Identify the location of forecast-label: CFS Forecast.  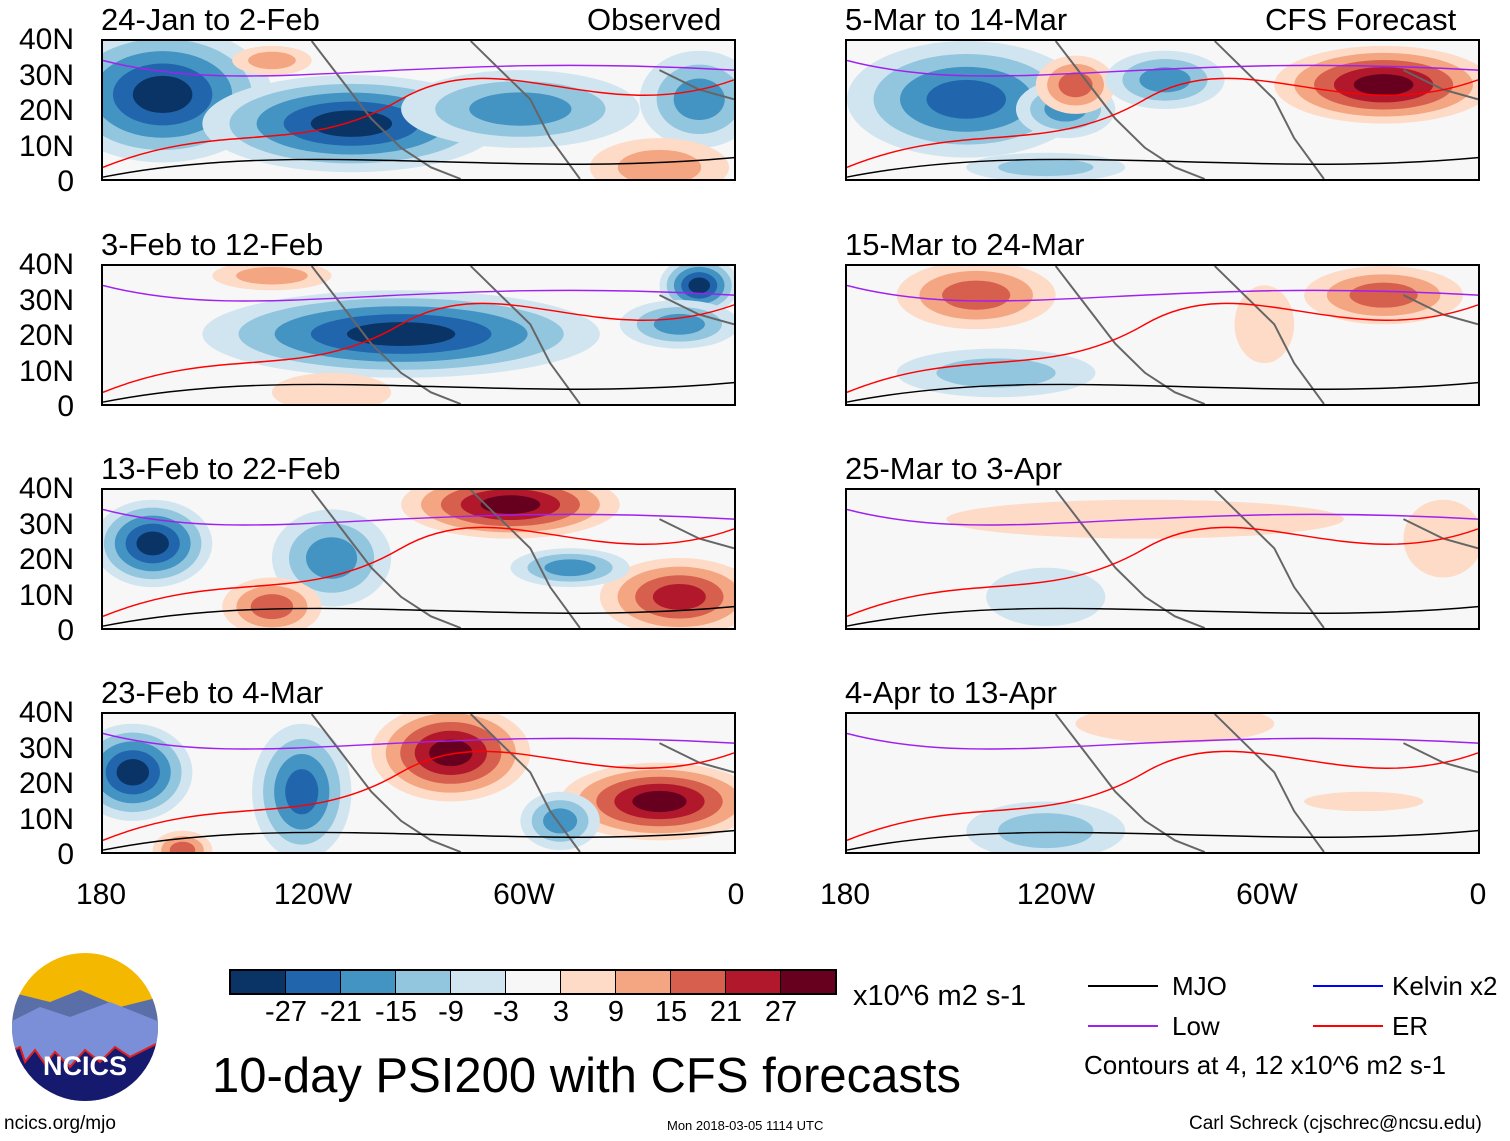
(1361, 19).